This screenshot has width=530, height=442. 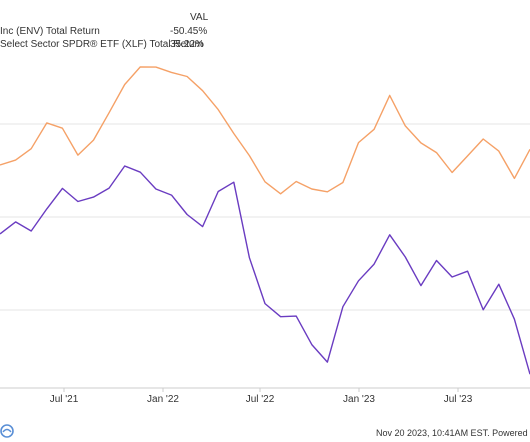 I want to click on legend-value-xlf: 35.22%, so click(x=187, y=44).